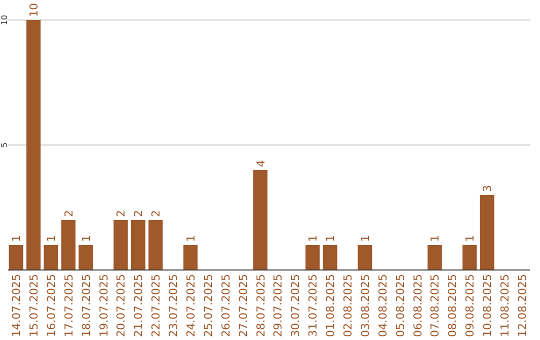 The image size is (540, 340). Describe the element at coordinates (173, 305) in the screenshot. I see `x-tick-label: 23.07.2025` at that location.